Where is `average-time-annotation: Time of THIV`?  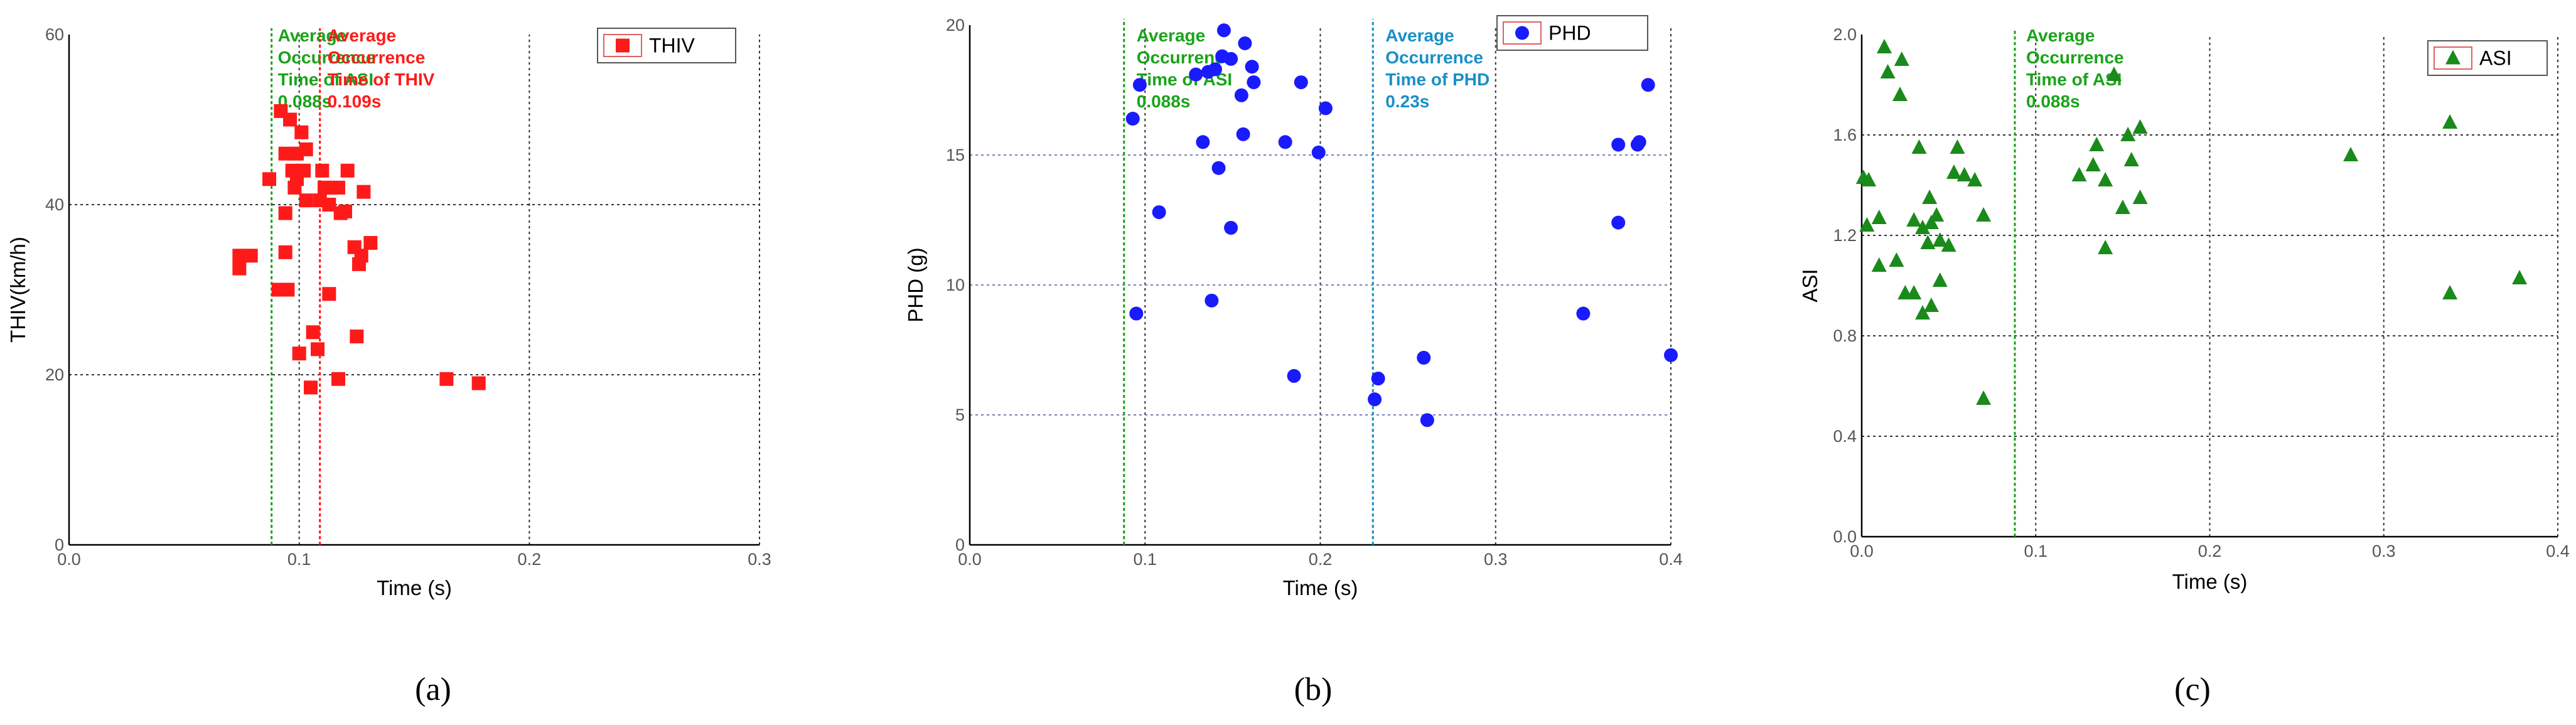 average-time-annotation: Time of THIV is located at coordinates (381, 79).